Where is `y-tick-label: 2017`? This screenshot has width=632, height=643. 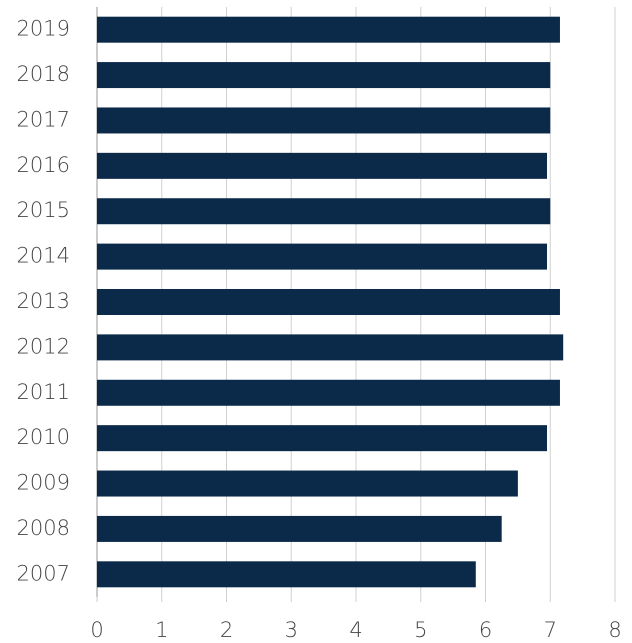
y-tick-label: 2017 is located at coordinates (43, 119).